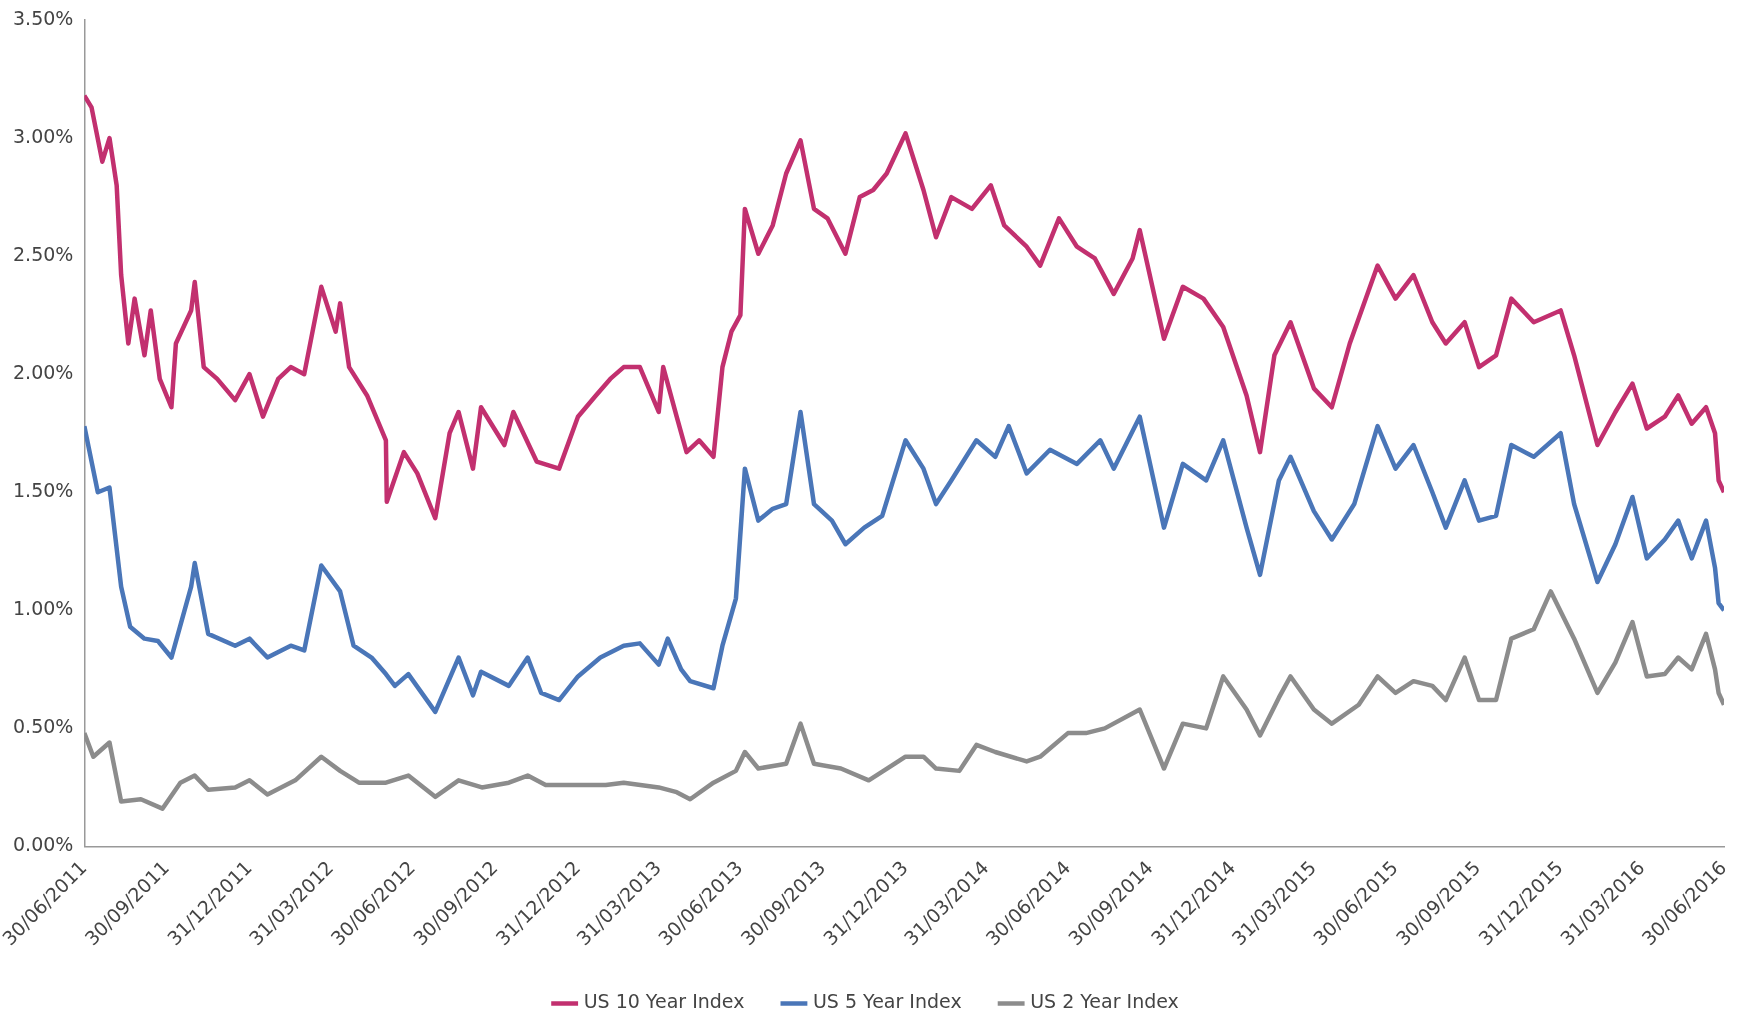  I want to click on legend-label: US 2 Year Index, so click(1104, 1001).